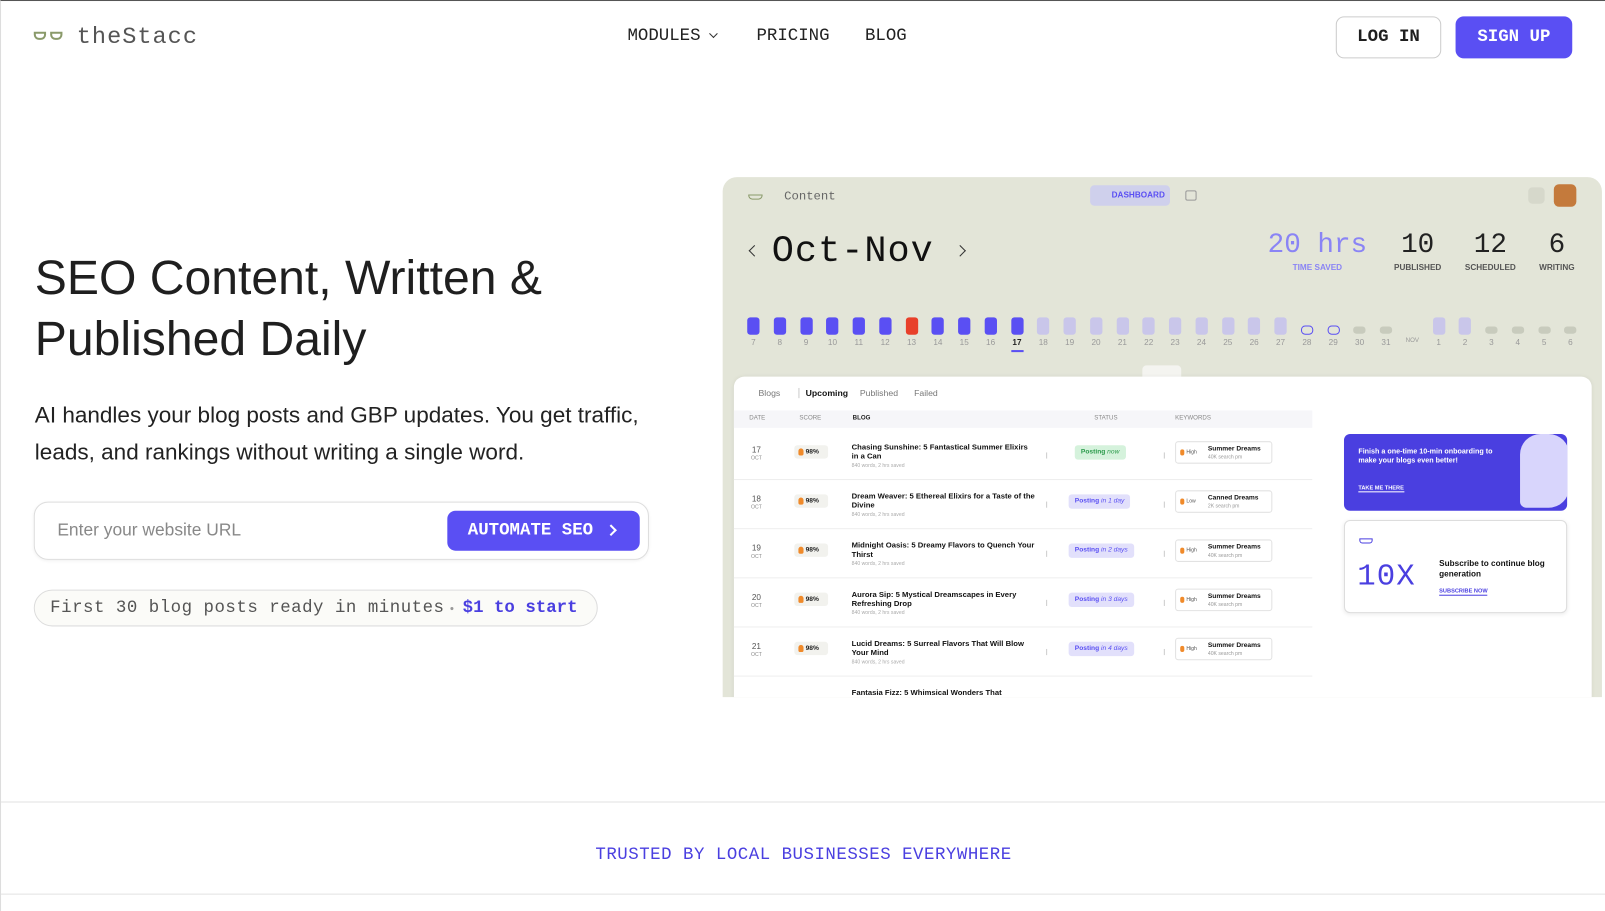 This screenshot has width=1605, height=911. I want to click on tab: Published, so click(879, 393).